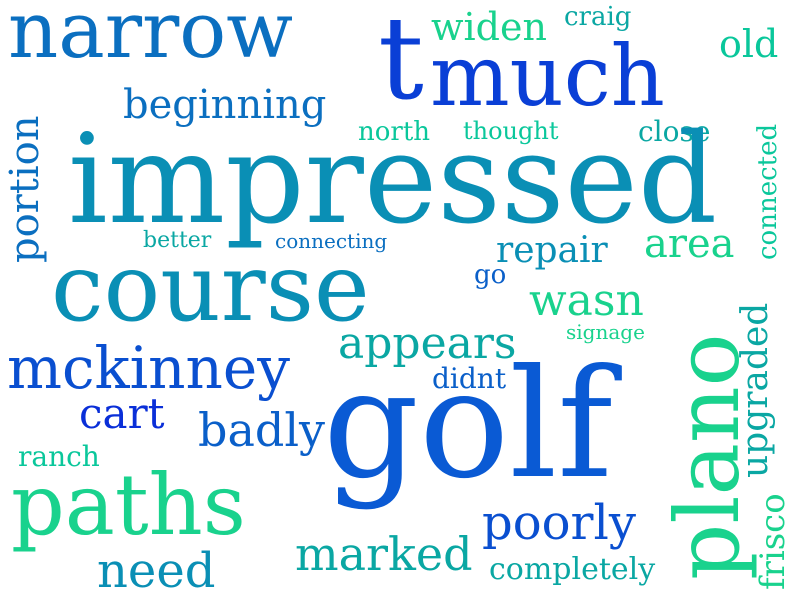  What do you see at coordinates (331, 241) in the screenshot?
I see `word-connecting: connecting` at bounding box center [331, 241].